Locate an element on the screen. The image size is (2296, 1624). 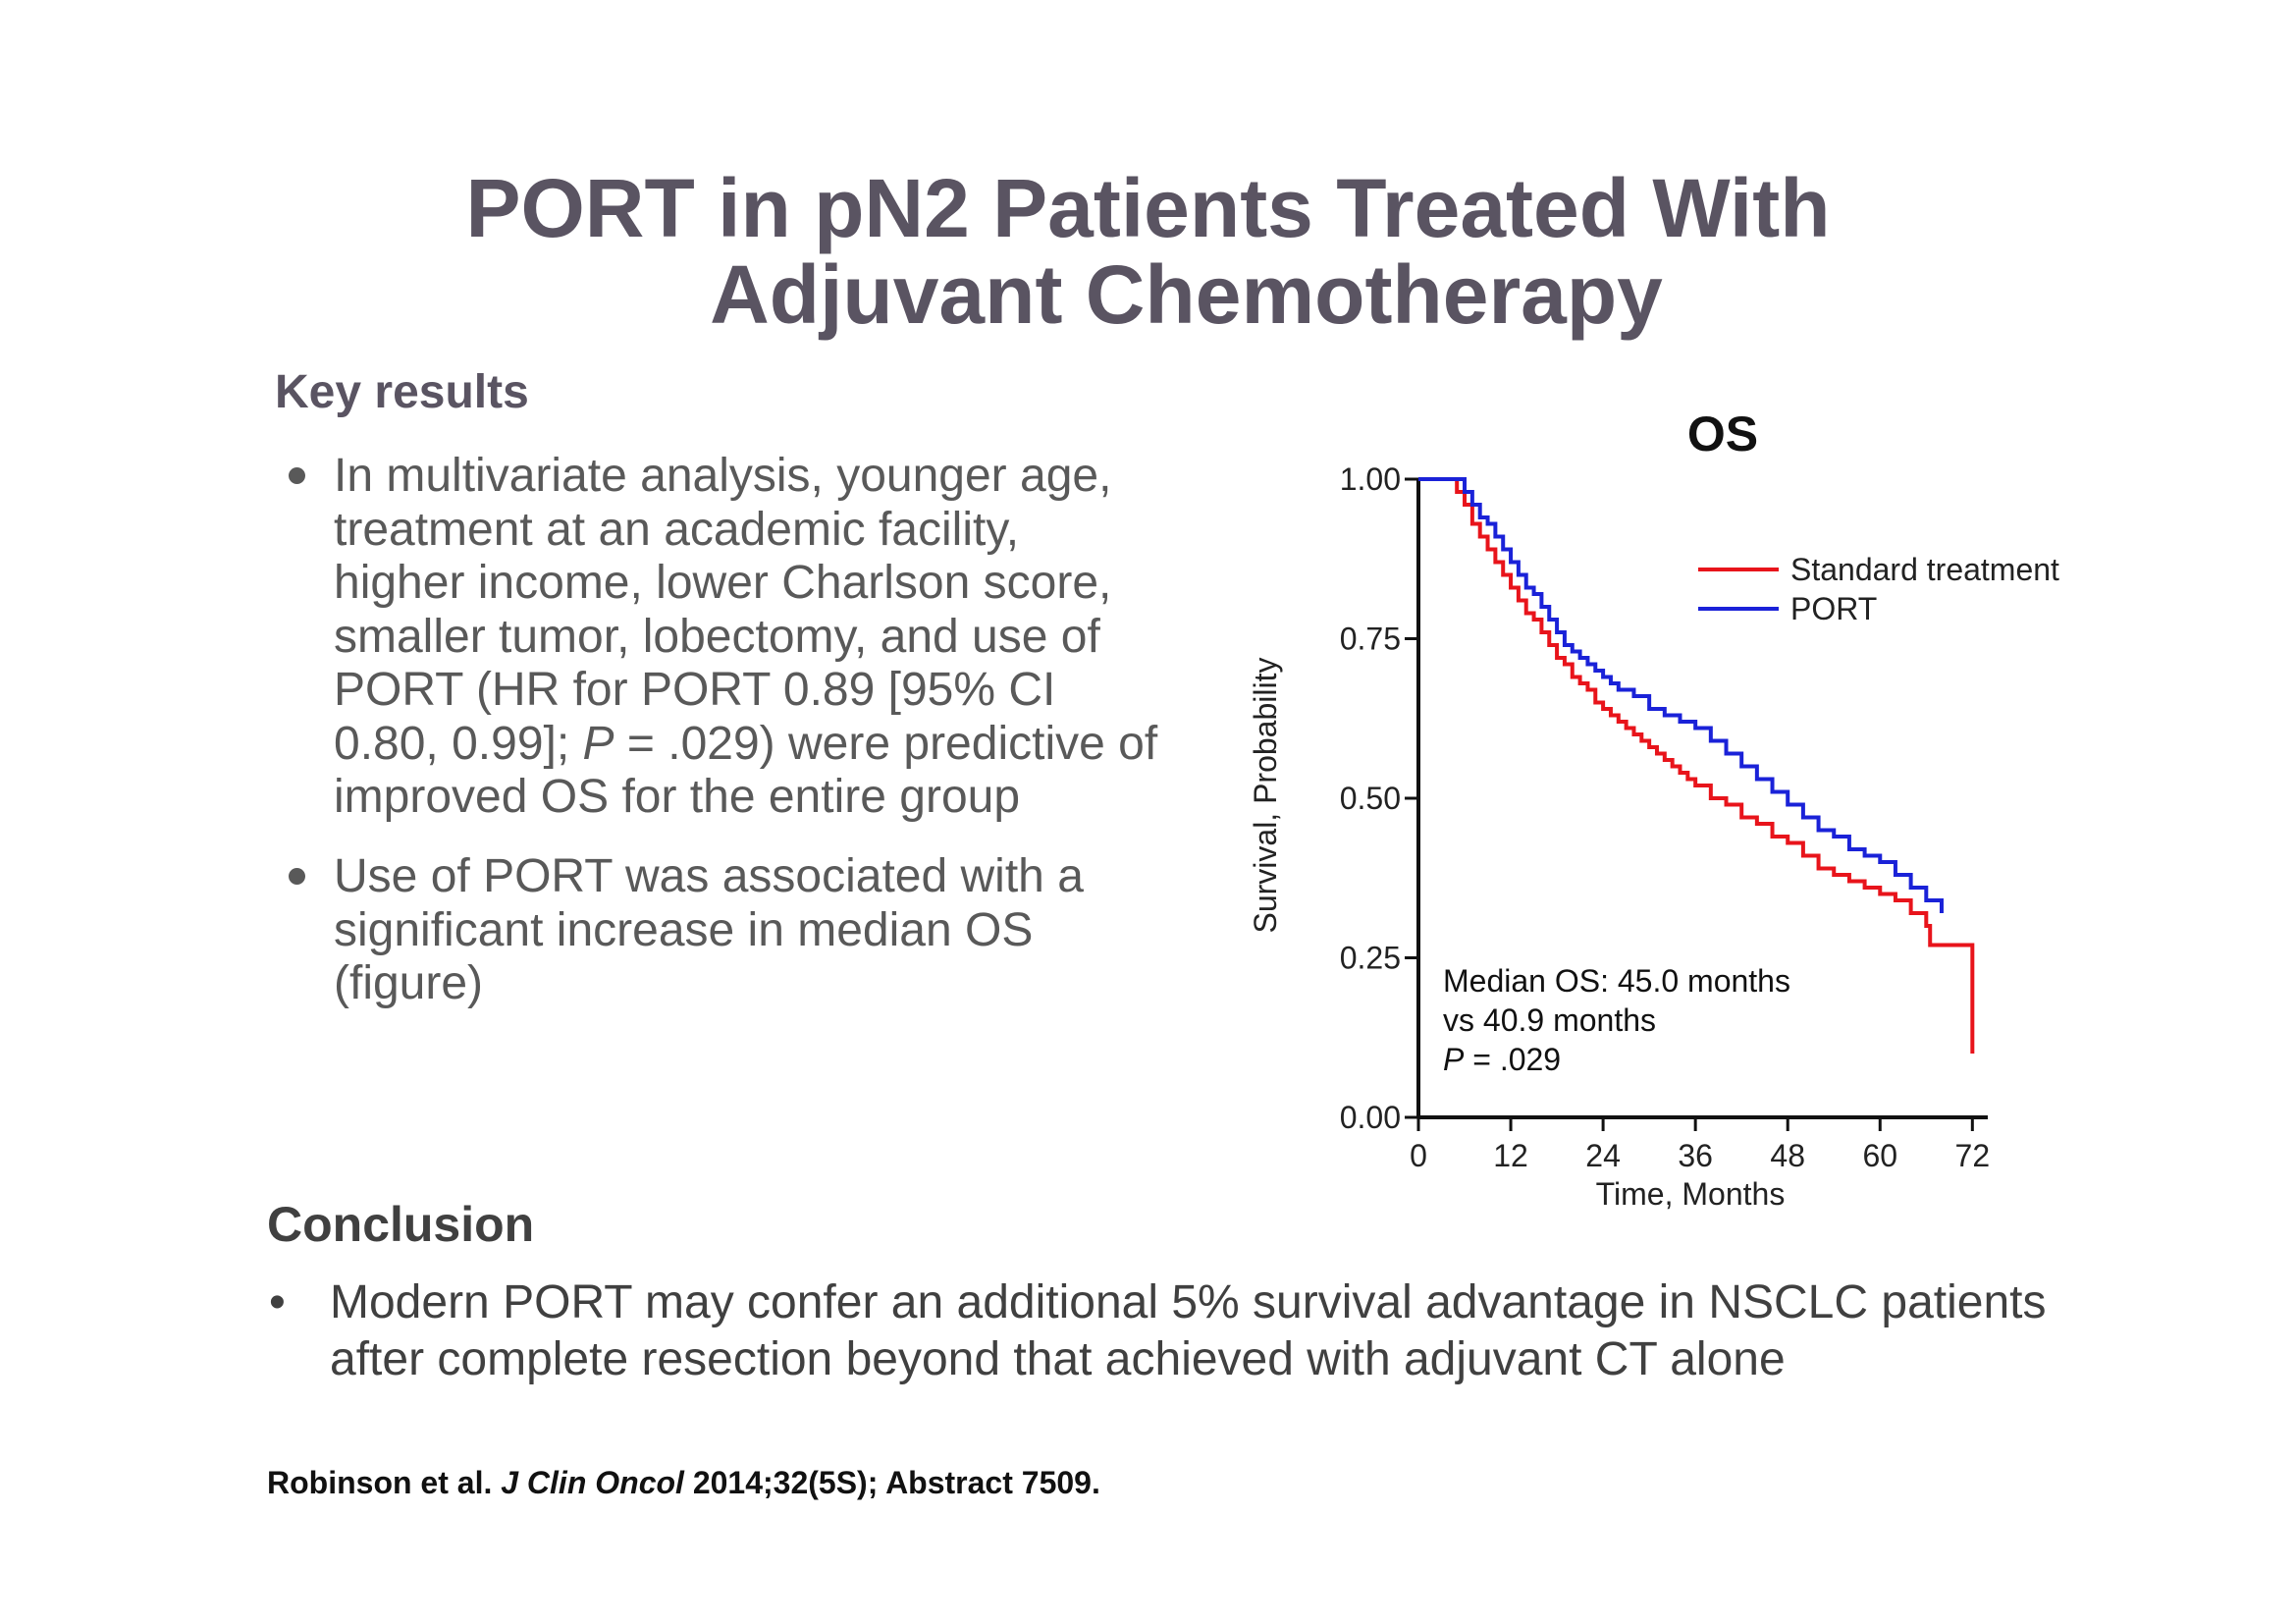
median-os-annotation-line1: Median OS: 45.0 months is located at coordinates (1616, 981).